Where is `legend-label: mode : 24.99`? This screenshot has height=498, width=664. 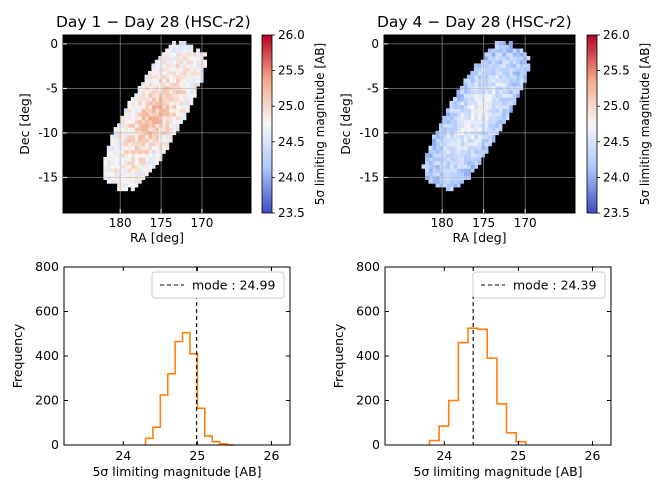
legend-label: mode : 24.99 is located at coordinates (233, 285).